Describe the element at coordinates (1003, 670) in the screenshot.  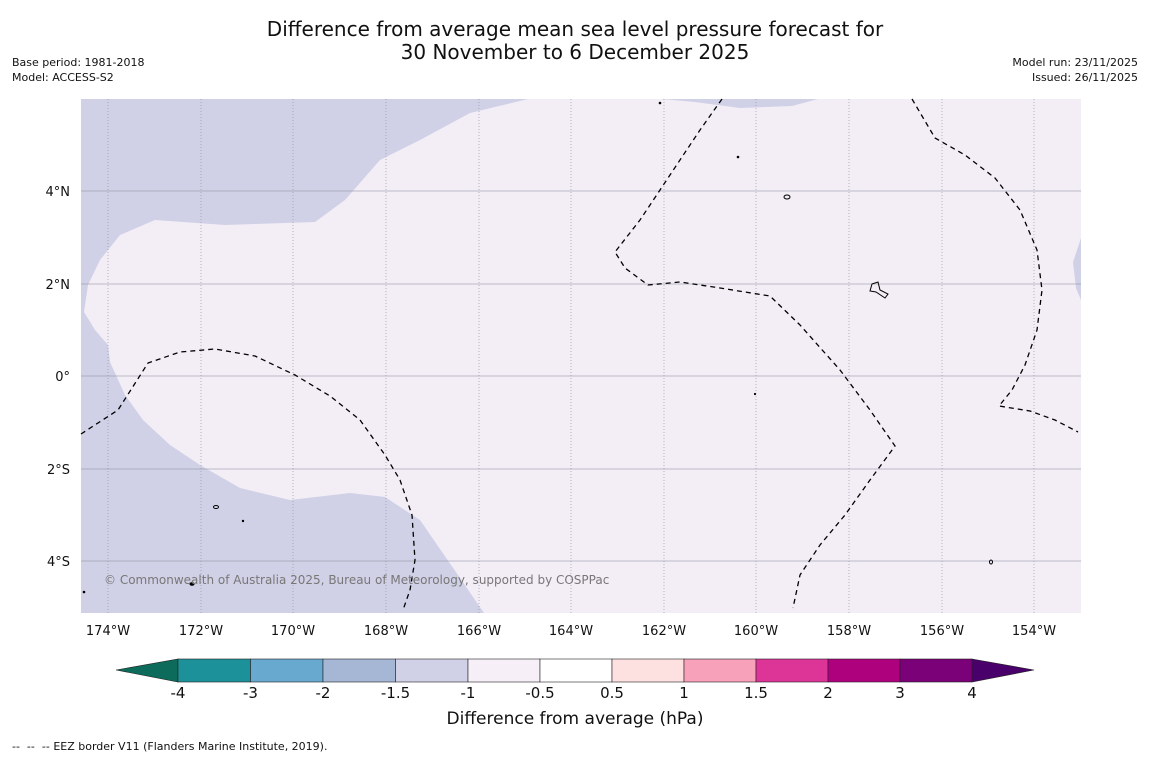
I see `colorbar-extend-high` at that location.